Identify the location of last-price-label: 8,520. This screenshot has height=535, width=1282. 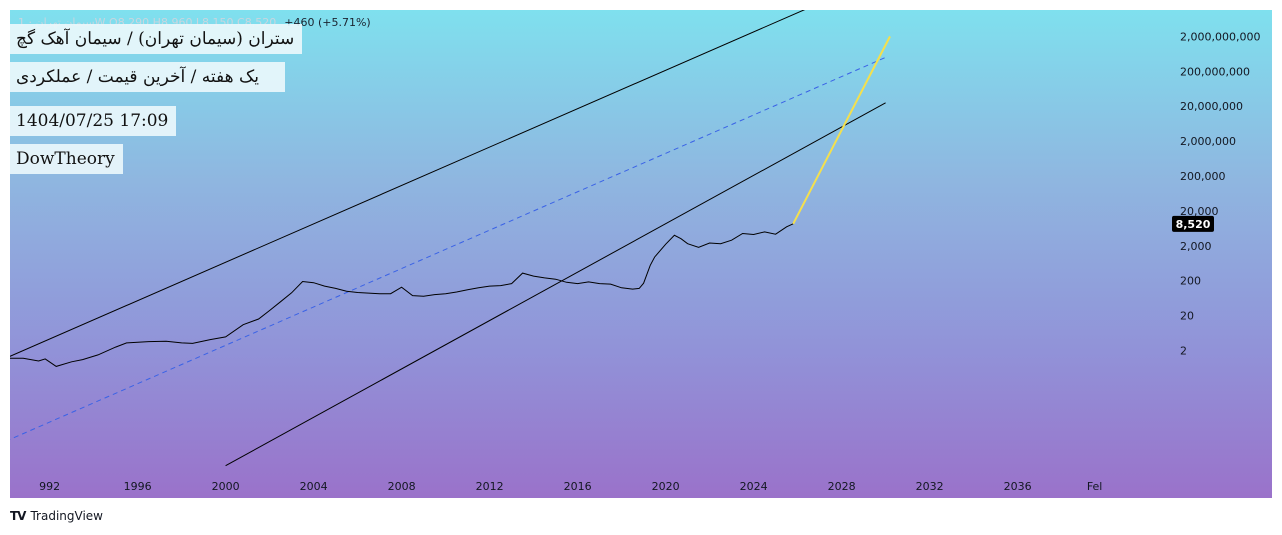
(1193, 224).